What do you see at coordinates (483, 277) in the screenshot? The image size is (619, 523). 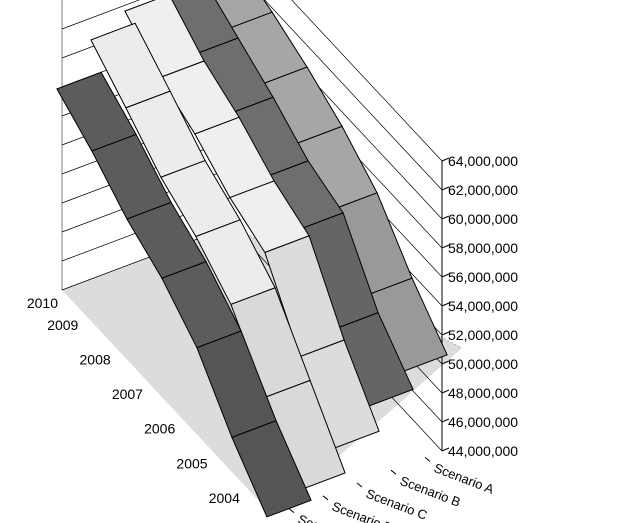 I see `y-tick-label: 56,000,000` at bounding box center [483, 277].